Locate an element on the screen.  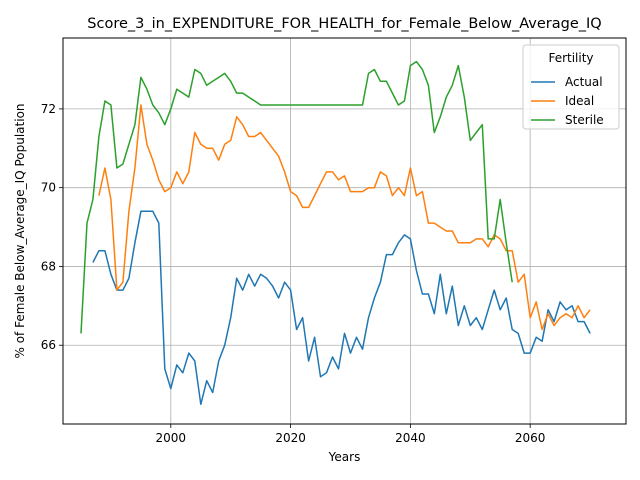
y-axis: 66 68 70 72 is located at coordinates (52, 227).